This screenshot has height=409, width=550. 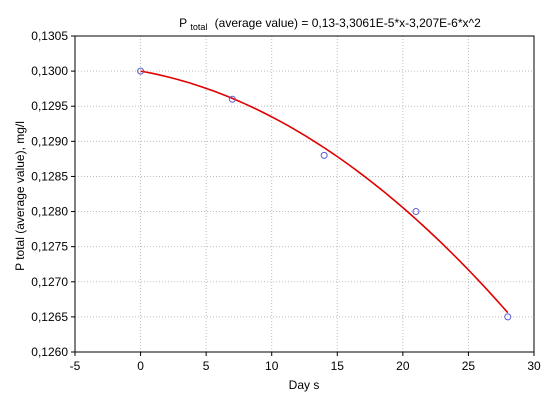 I want to click on y-axis-label: P total (average value), mg/l, so click(x=20, y=196).